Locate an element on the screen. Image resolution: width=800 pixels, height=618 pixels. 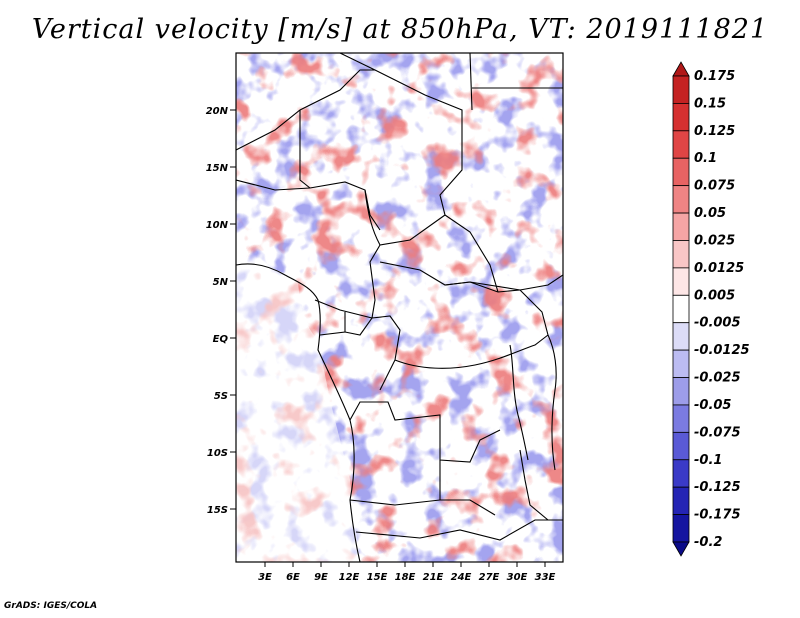
lon-tick-label: 30E is located at coordinates (517, 577).